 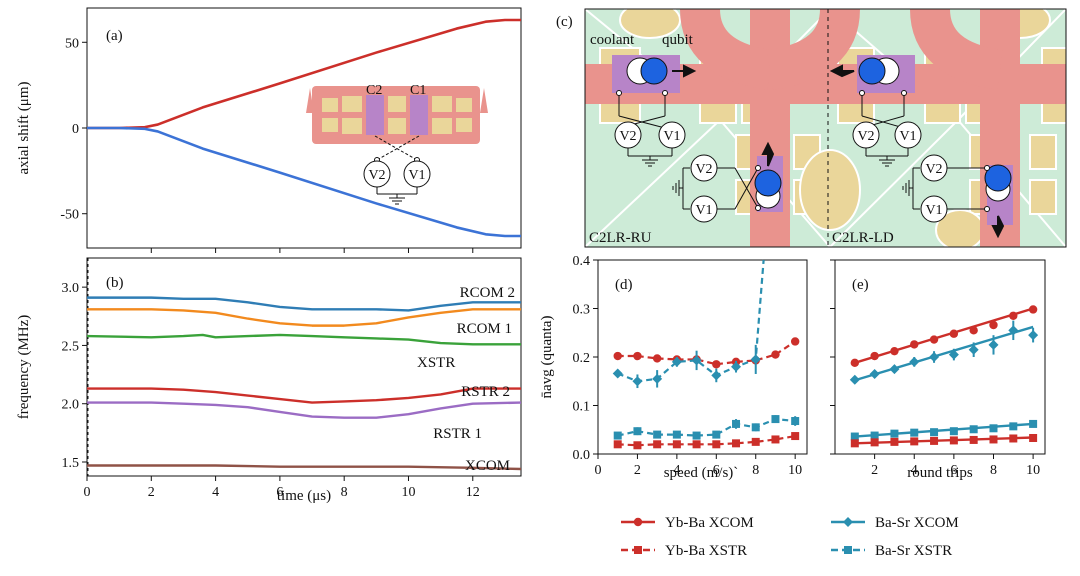 I want to click on panel-e-xtick-label: 10, so click(x=1033, y=470).